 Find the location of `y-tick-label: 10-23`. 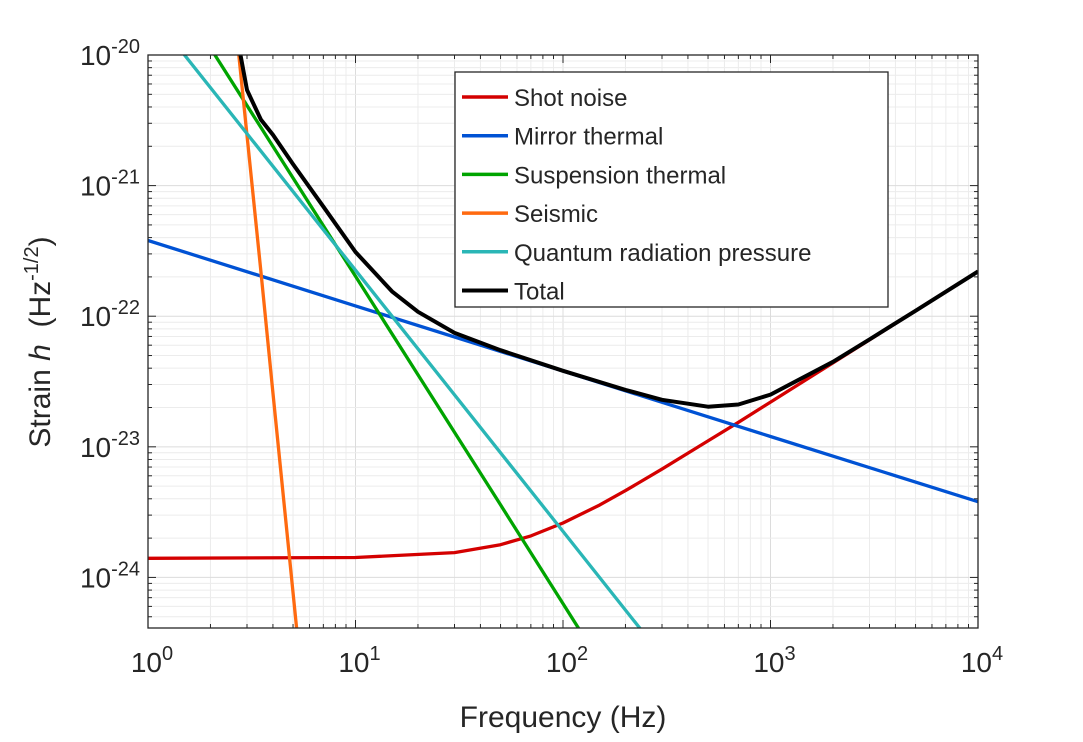

y-tick-label: 10-23 is located at coordinates (110, 445).